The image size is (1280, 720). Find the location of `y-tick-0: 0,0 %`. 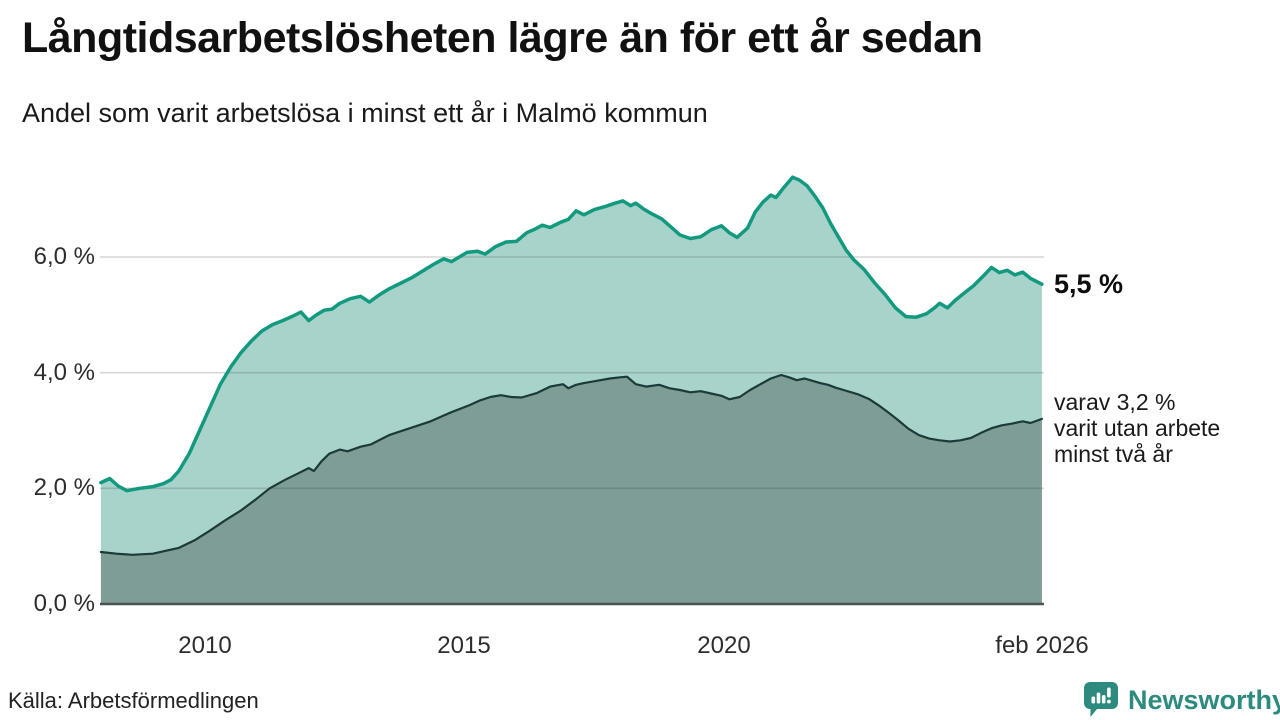

y-tick-0: 0,0 % is located at coordinates (64, 603).